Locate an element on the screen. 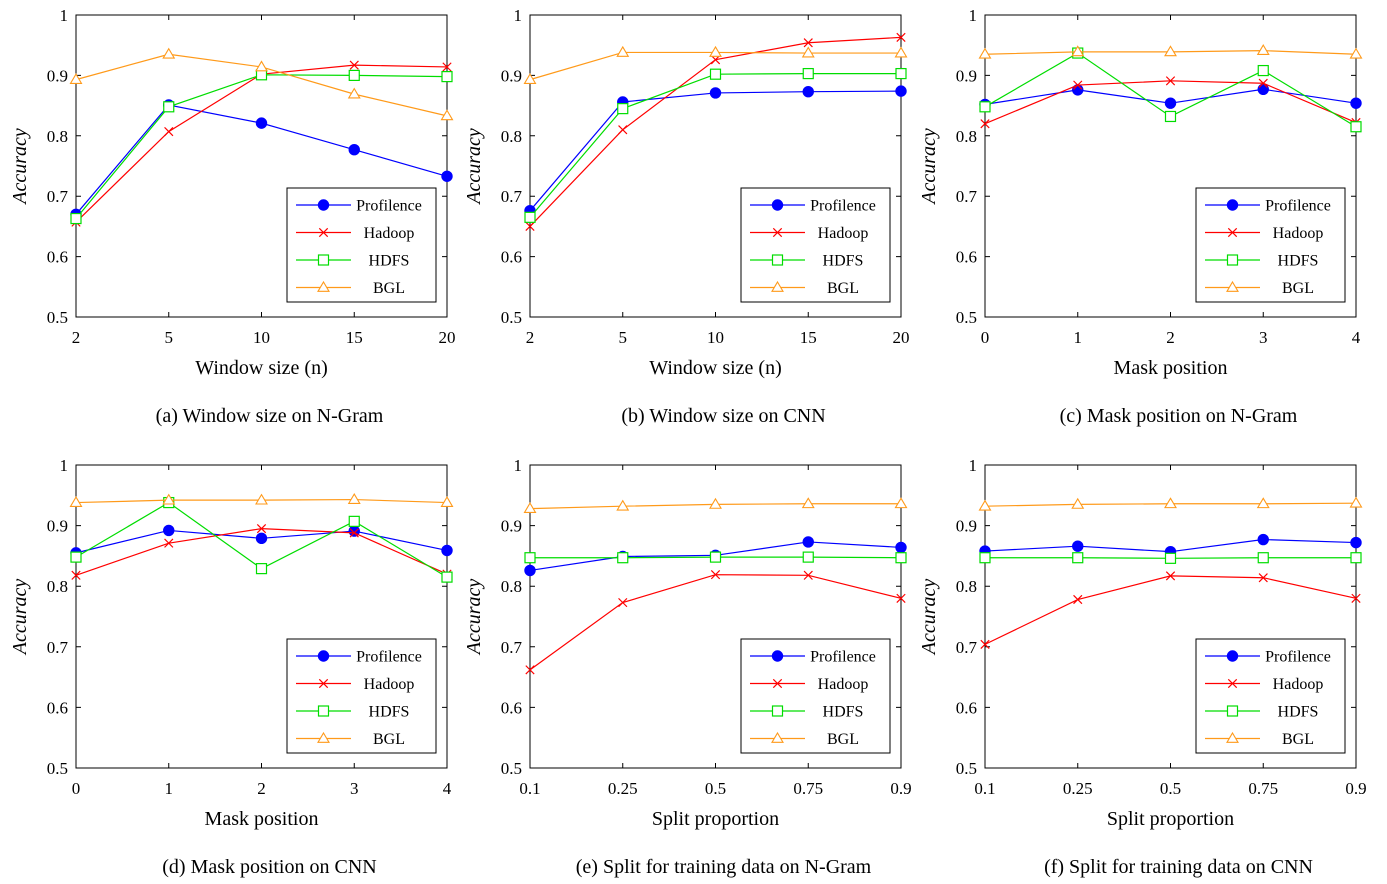 The width and height of the screenshot is (1387, 884). x-tick-label: 3 is located at coordinates (1263, 337).